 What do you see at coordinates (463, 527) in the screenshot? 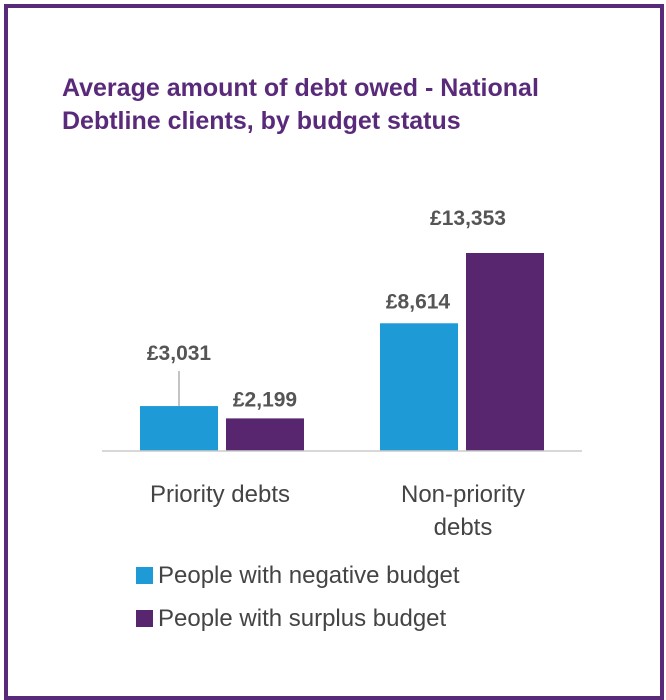
I see `category-label: debts` at bounding box center [463, 527].